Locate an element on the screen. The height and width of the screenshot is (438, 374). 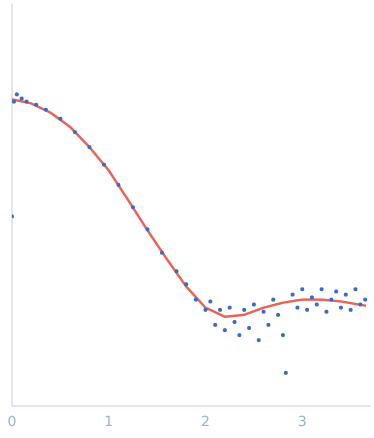
x-tick-label: 2 is located at coordinates (205, 422).